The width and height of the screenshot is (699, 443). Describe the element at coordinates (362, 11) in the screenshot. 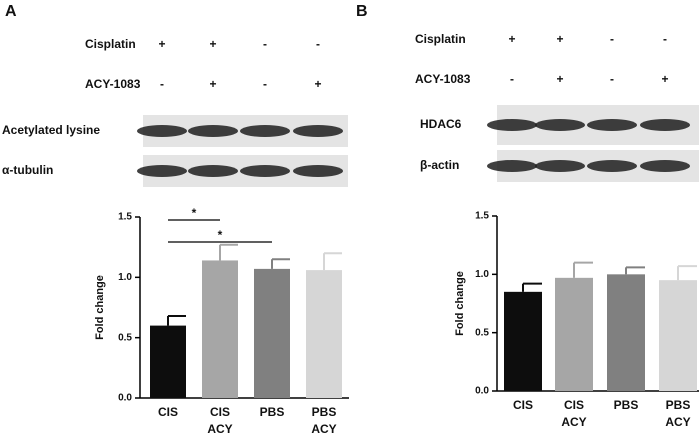

I see `panel-letter: B` at that location.